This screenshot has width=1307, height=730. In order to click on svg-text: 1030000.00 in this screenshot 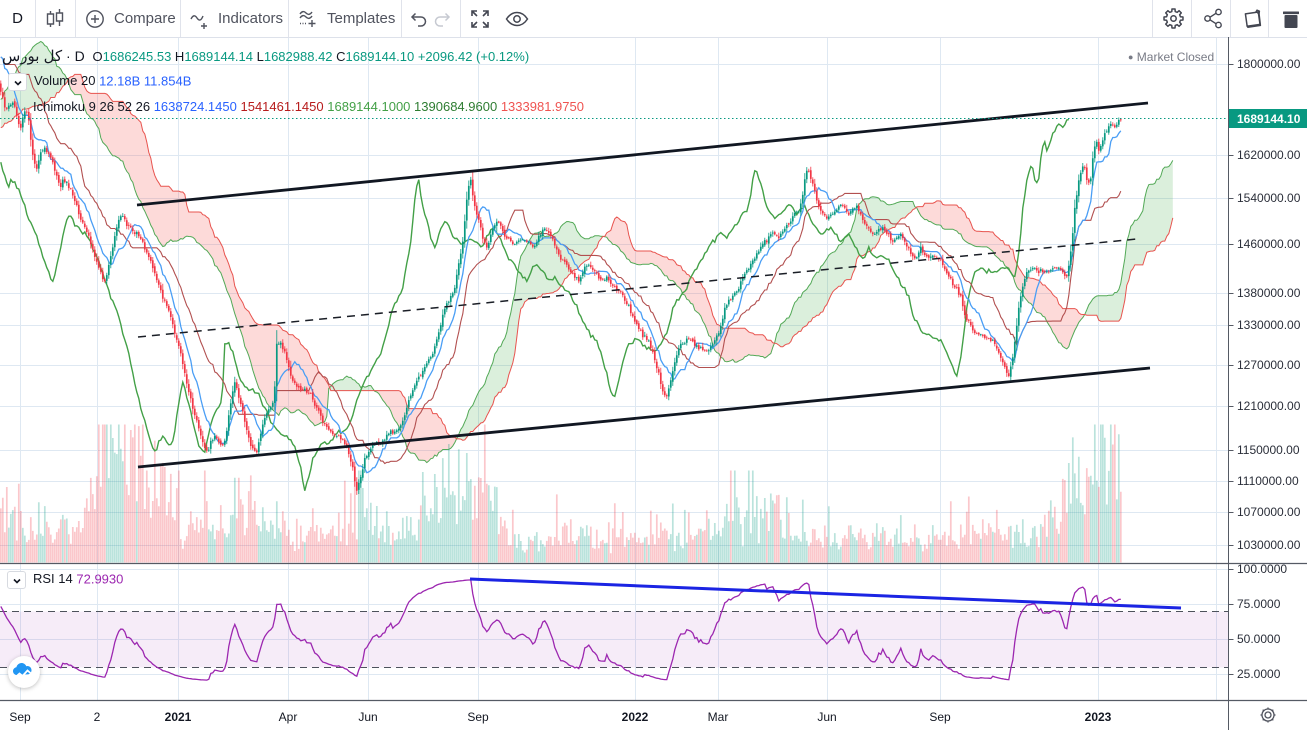, I will do `click(1269, 545)`.